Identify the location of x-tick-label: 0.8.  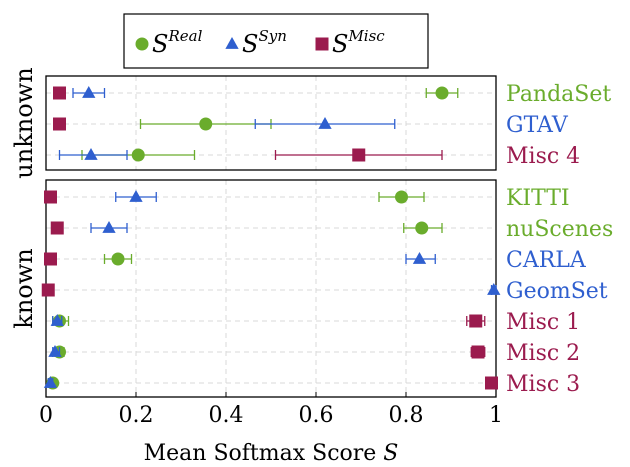
(406, 415).